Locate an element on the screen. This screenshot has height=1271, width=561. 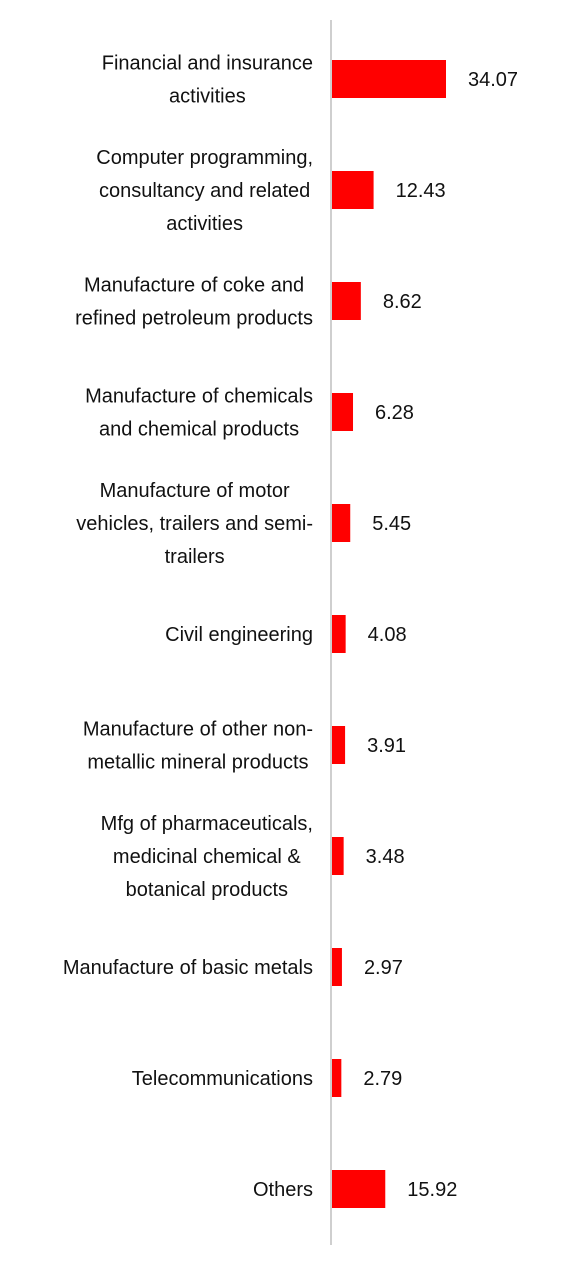
category-label-8: Manufacture of basic metals is located at coordinates (188, 968).